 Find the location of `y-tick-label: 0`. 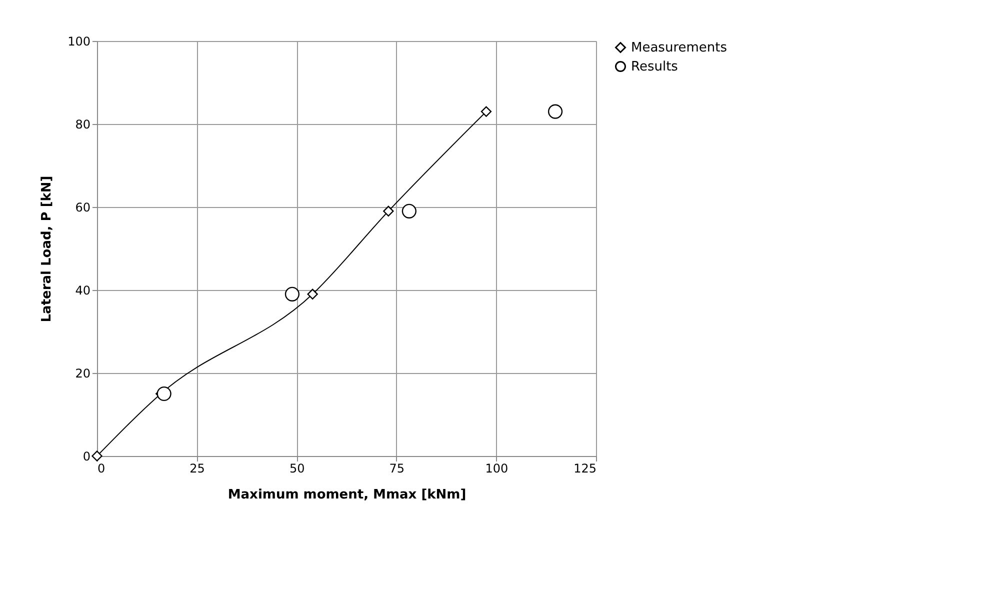

y-tick-label: 0 is located at coordinates (86, 457).